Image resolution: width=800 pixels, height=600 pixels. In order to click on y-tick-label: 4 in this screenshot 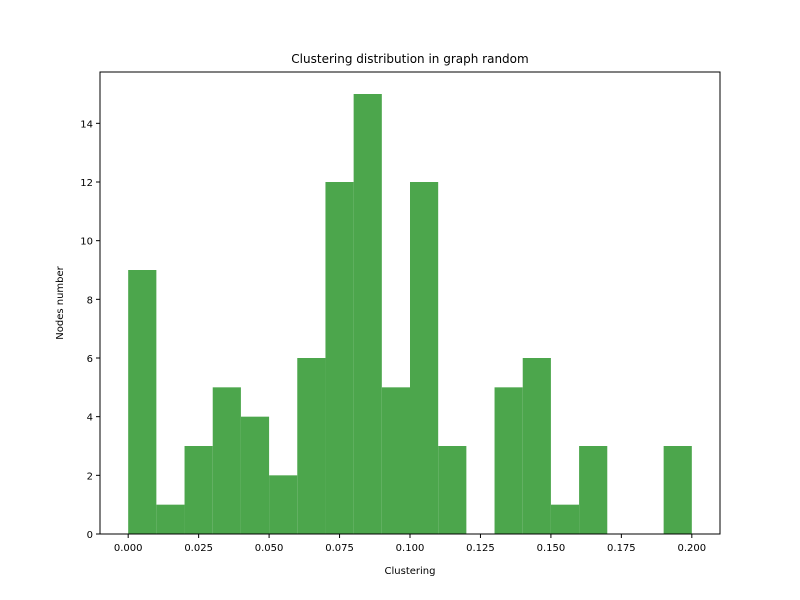, I will do `click(90, 418)`.